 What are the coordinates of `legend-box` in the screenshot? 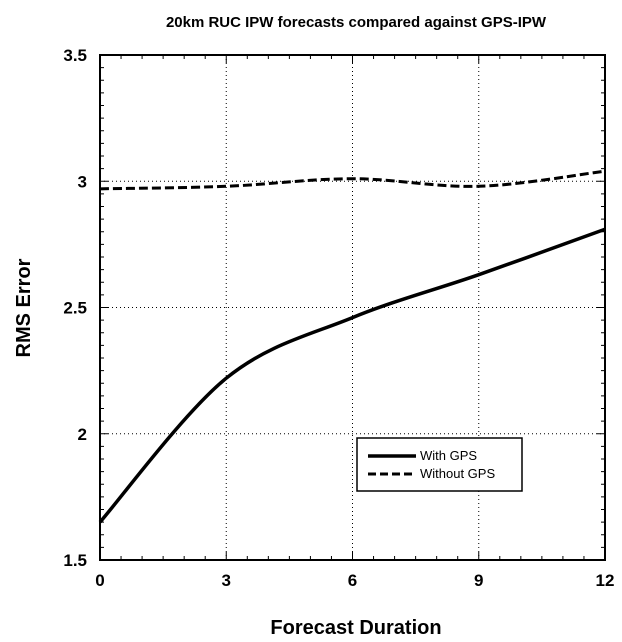 It's located at (439, 464).